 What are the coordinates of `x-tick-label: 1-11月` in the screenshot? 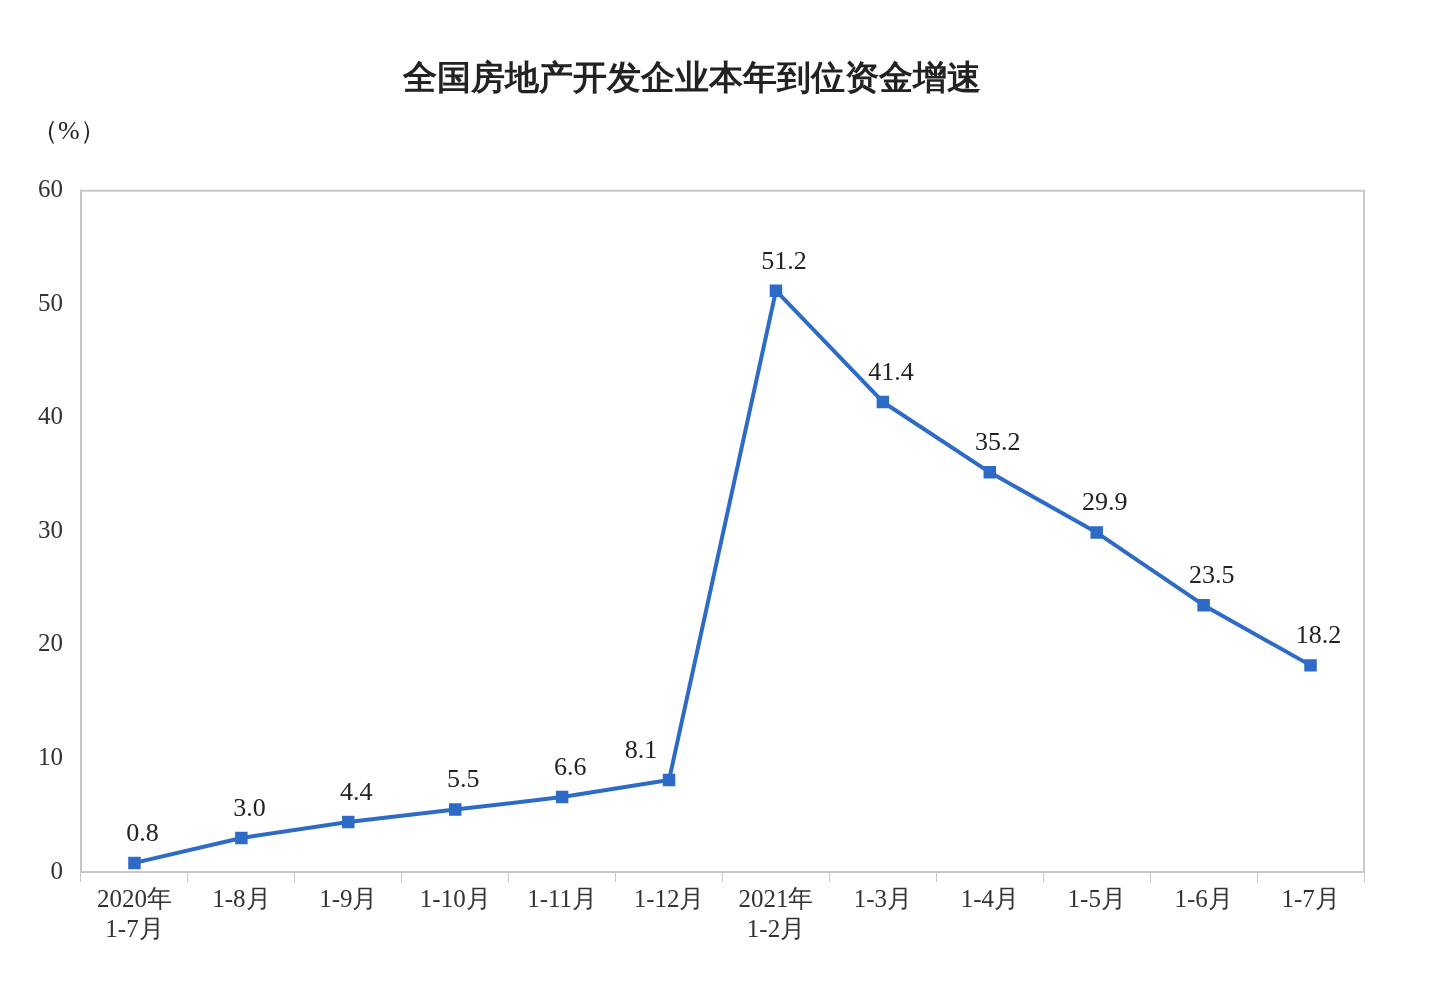 It's located at (562, 898).